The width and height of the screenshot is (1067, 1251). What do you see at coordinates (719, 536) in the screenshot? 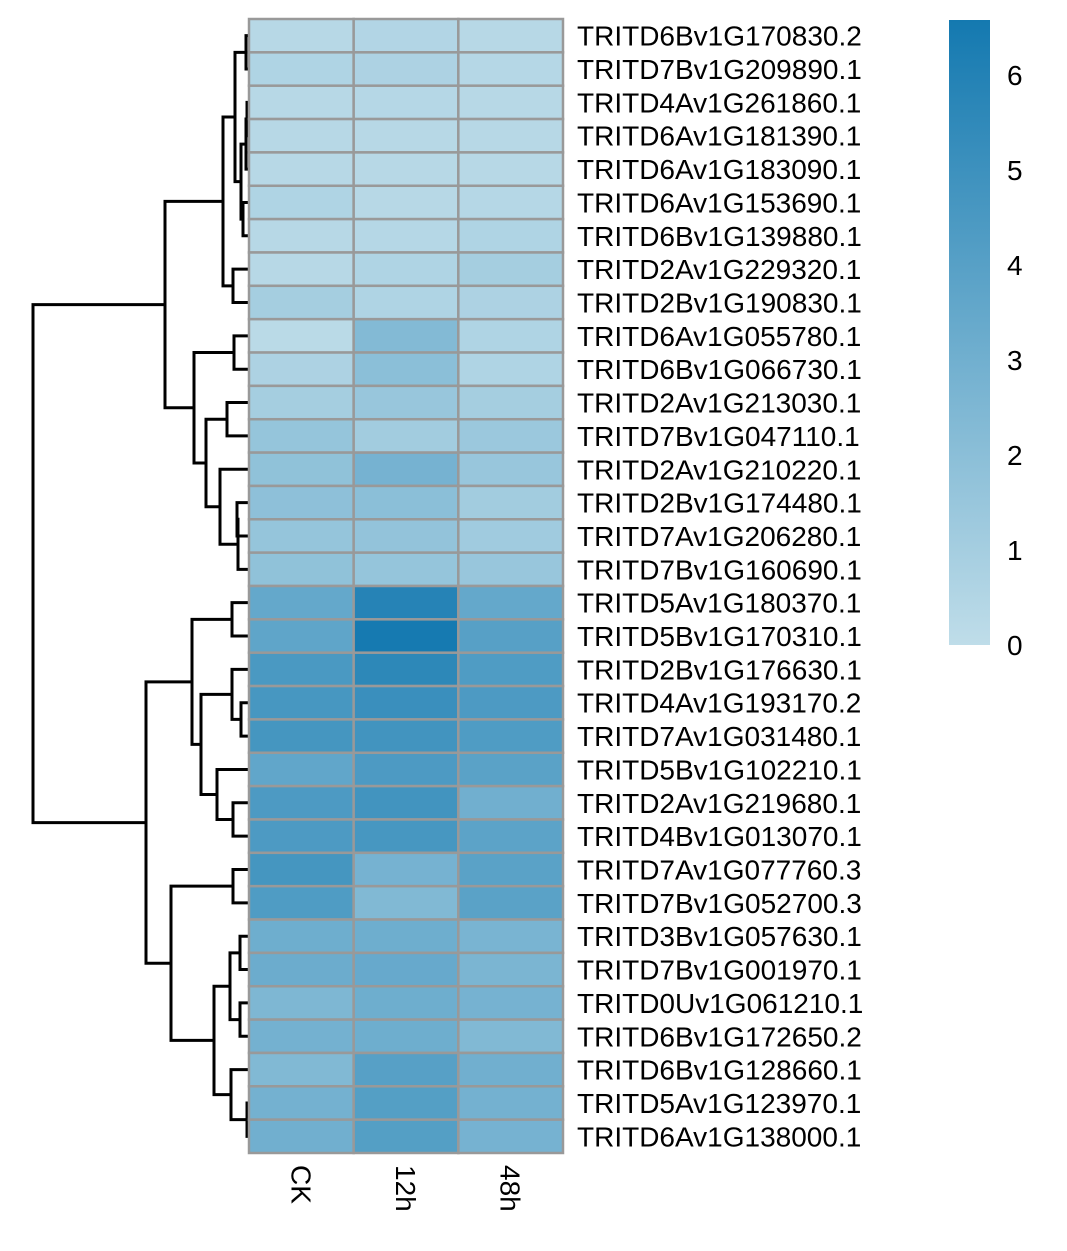
I see `row-label: TRITD7Av1G206280.1` at bounding box center [719, 536].